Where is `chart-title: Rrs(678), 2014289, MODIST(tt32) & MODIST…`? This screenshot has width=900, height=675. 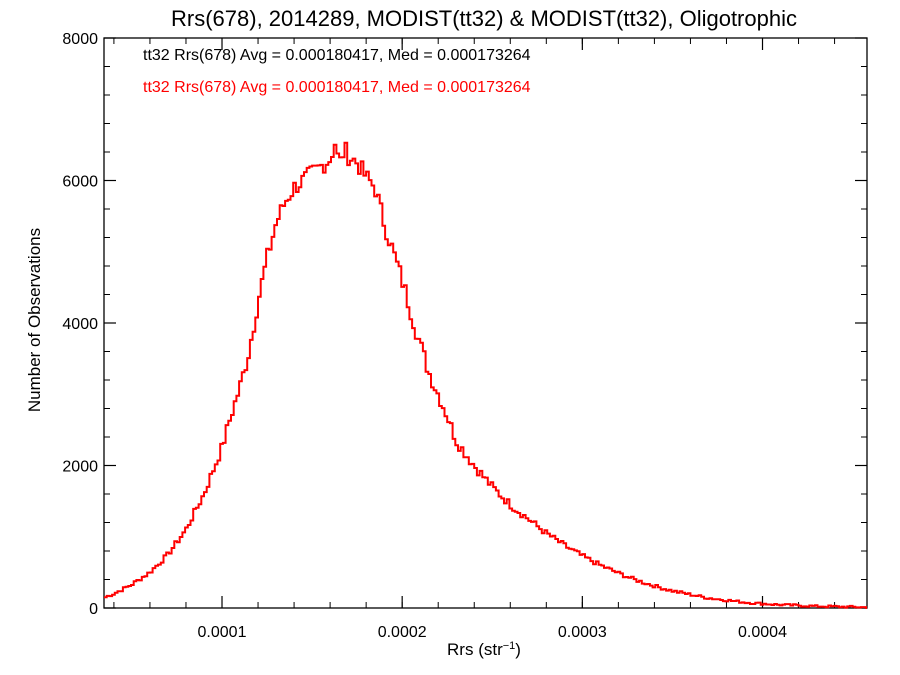
chart-title: Rrs(678), 2014289, MODIST(tt32) & MODIST… is located at coordinates (484, 18).